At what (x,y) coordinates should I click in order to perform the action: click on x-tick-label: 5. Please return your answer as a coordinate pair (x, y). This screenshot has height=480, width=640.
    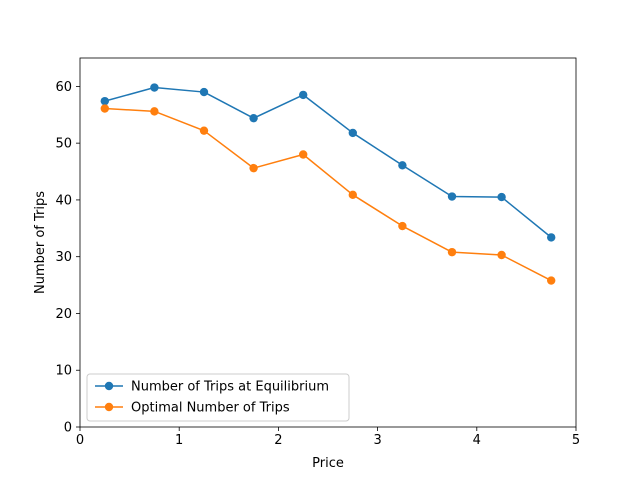
    Looking at the image, I should click on (576, 440).